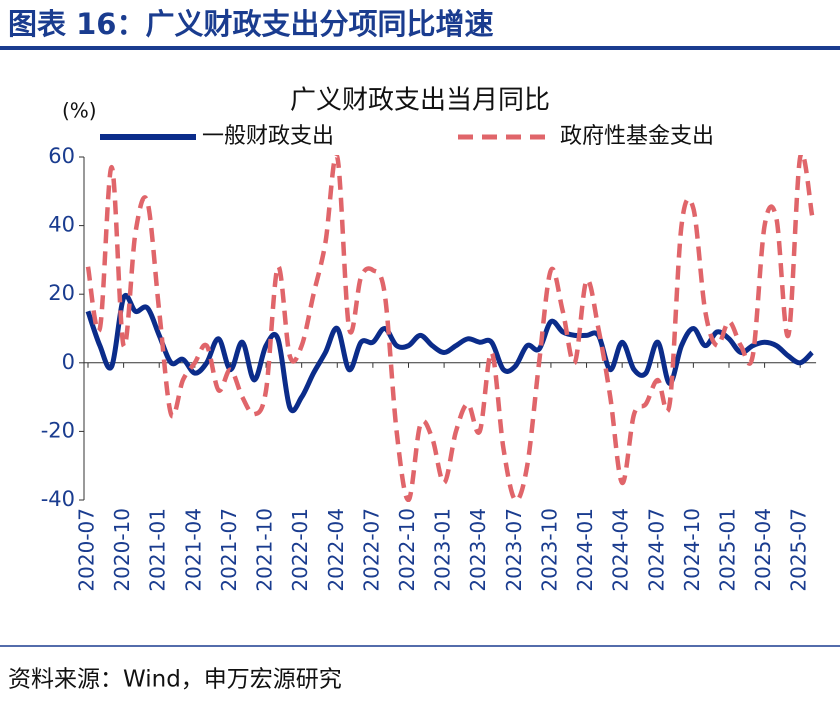 This screenshot has height=704, width=840. What do you see at coordinates (68, 362) in the screenshot?
I see `y-tick-label: 0` at bounding box center [68, 362].